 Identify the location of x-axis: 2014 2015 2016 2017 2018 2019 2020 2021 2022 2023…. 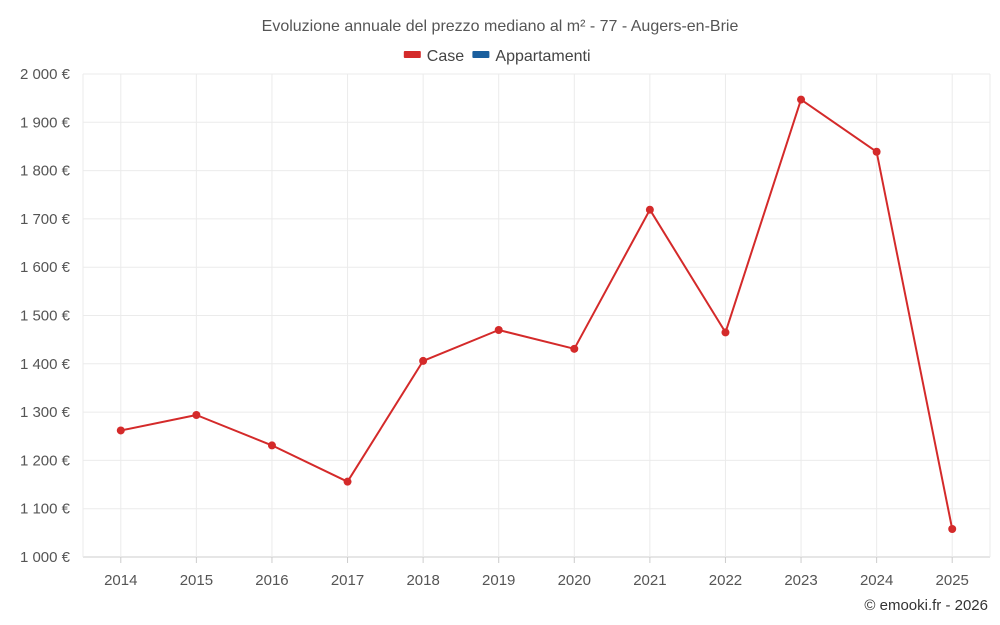
(536, 573).